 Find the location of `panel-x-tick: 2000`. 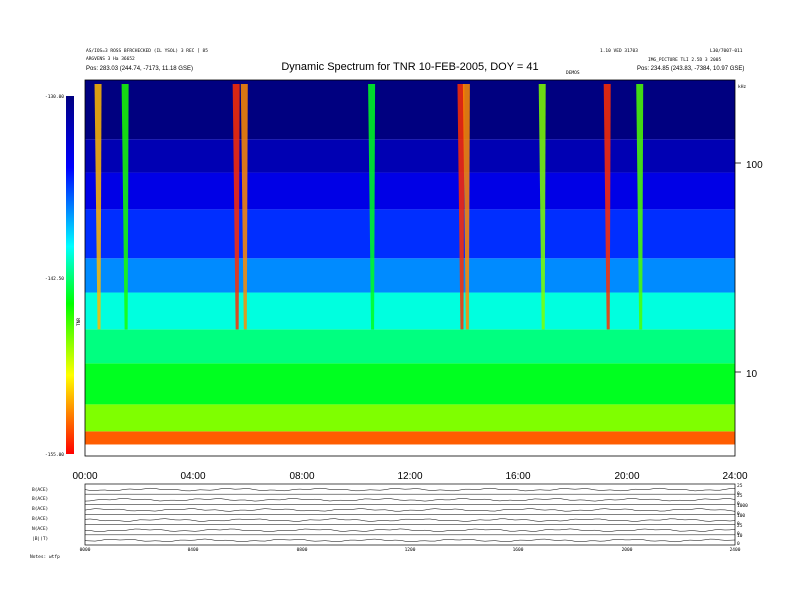

panel-x-tick: 2000 is located at coordinates (627, 550).